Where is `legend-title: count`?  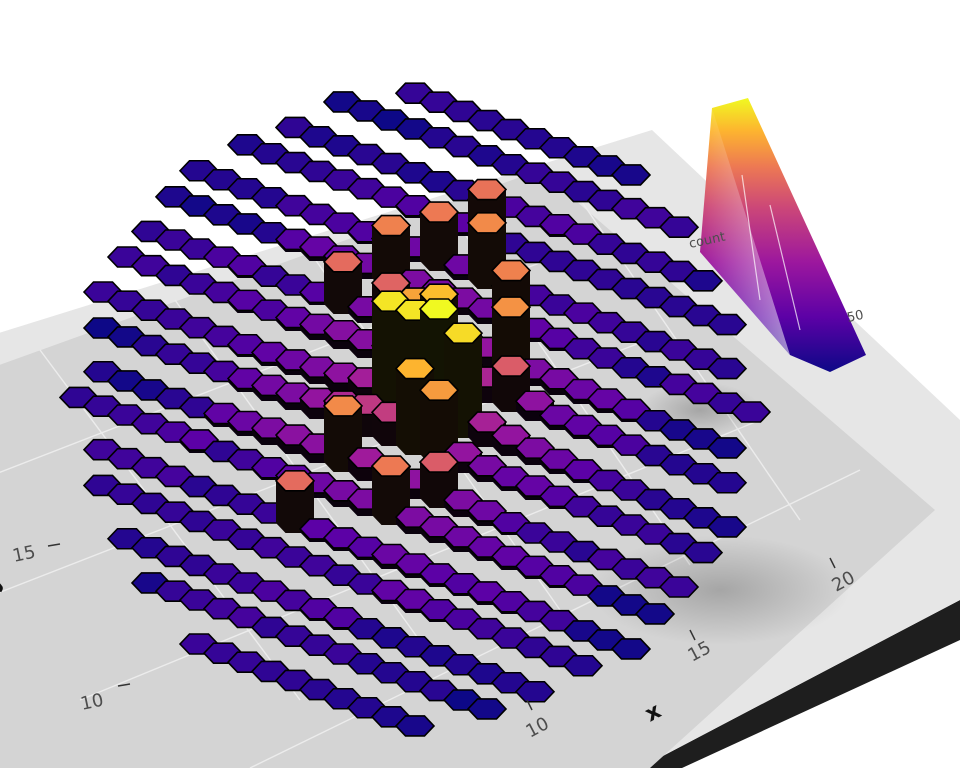
legend-title: count is located at coordinates (707, 241).